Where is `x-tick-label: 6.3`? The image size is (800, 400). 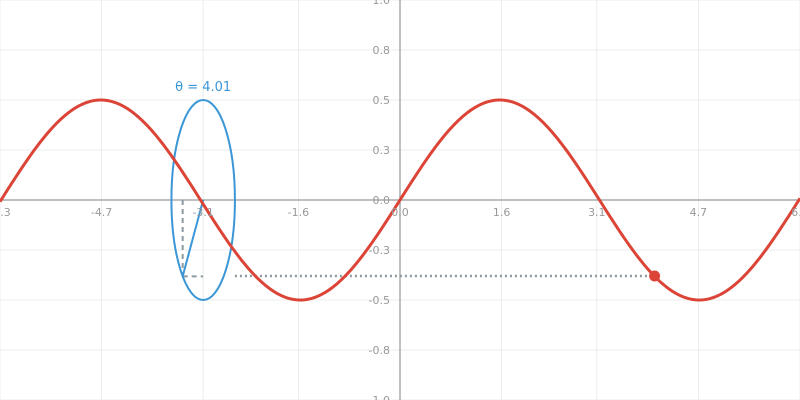 x-tick-label: 6.3 is located at coordinates (795, 212).